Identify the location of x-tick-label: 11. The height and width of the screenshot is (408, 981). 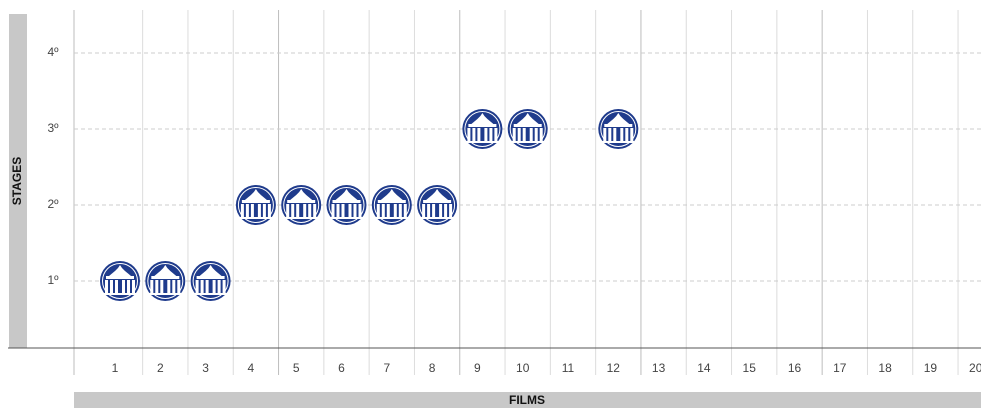
(568, 368).